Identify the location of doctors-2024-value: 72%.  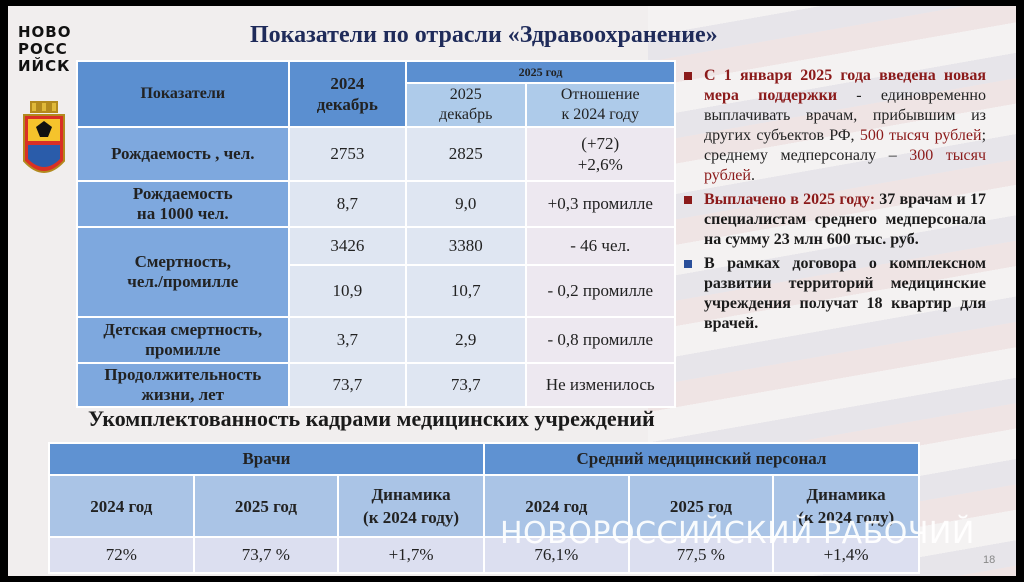
(121, 555).